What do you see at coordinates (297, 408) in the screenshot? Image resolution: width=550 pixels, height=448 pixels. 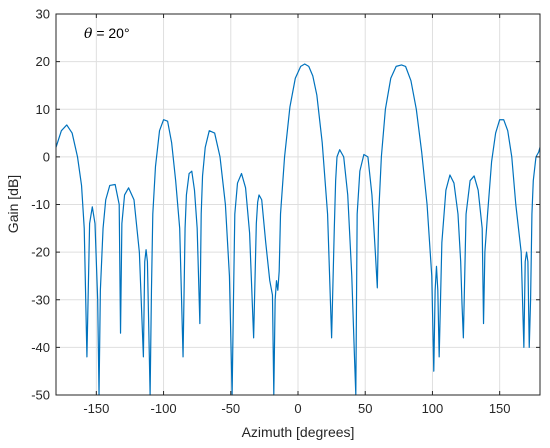 I see `x-tick-label: 0` at bounding box center [297, 408].